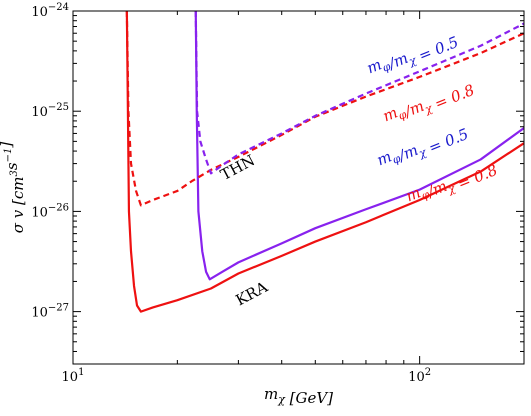  What do you see at coordinates (73, 376) in the screenshot?
I see `x-tick-label: 10¹` at bounding box center [73, 376].